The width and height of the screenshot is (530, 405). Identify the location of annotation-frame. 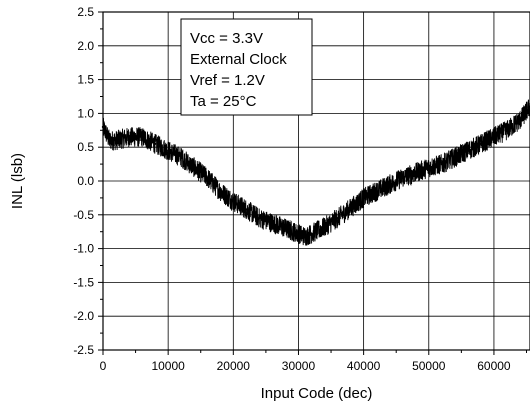
(246, 67).